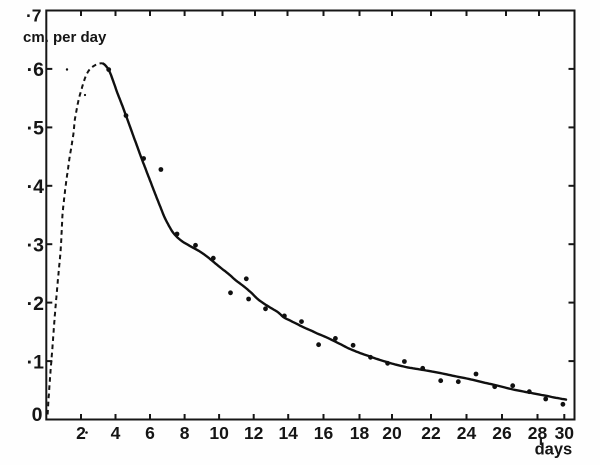 This screenshot has height=465, width=600. I want to click on svg-text: ·7, so click(34, 16).